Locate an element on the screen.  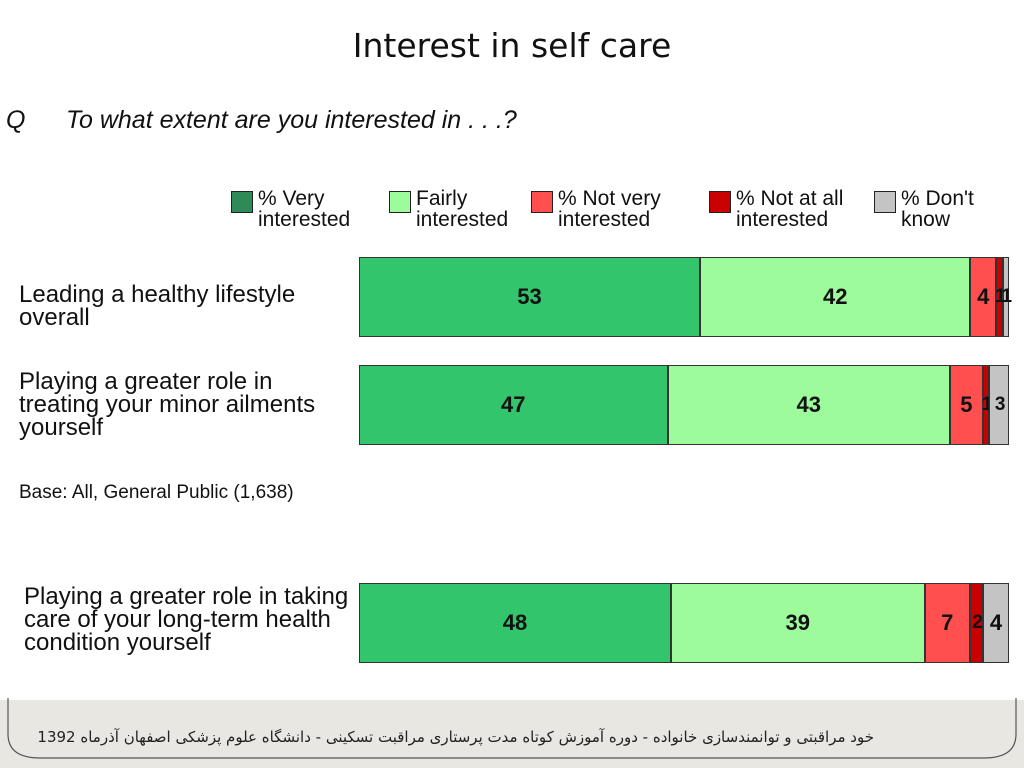
legend-label-not-very: % Not very interested is located at coordinates (609, 209).